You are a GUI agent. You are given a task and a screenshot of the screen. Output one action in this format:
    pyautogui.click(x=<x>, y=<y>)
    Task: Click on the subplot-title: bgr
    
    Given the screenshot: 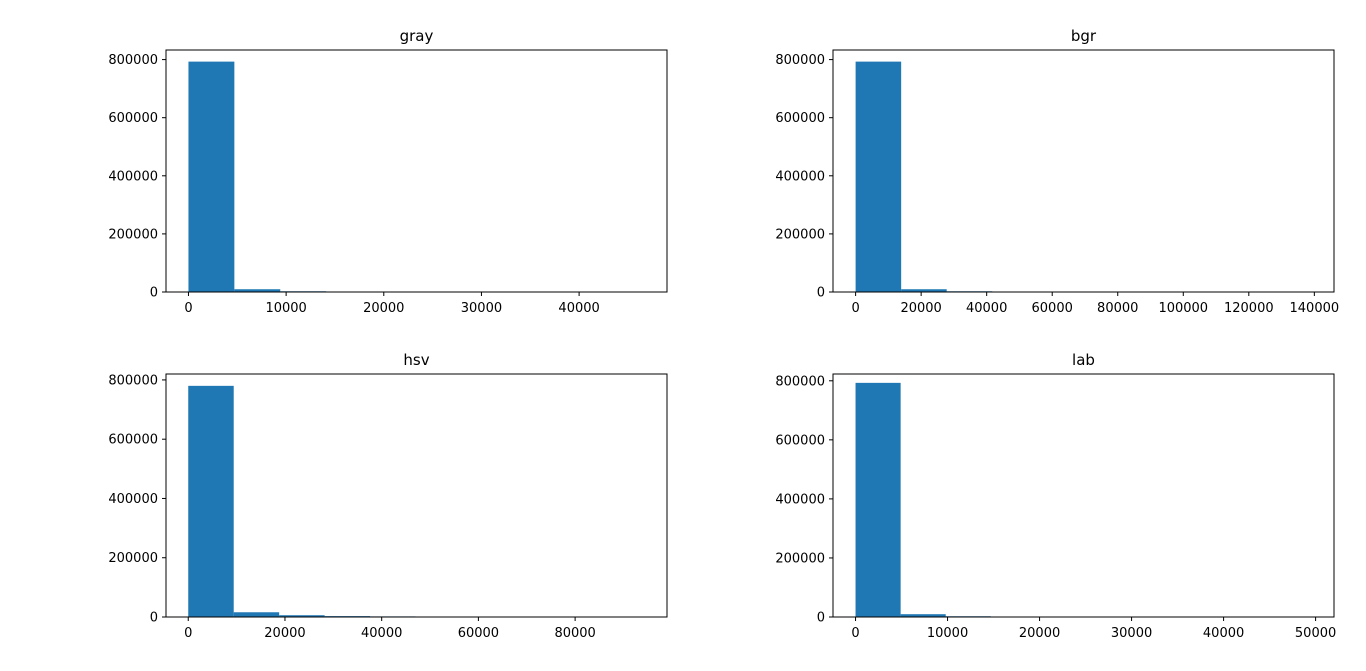 What is the action you would take?
    pyautogui.click(x=1084, y=36)
    